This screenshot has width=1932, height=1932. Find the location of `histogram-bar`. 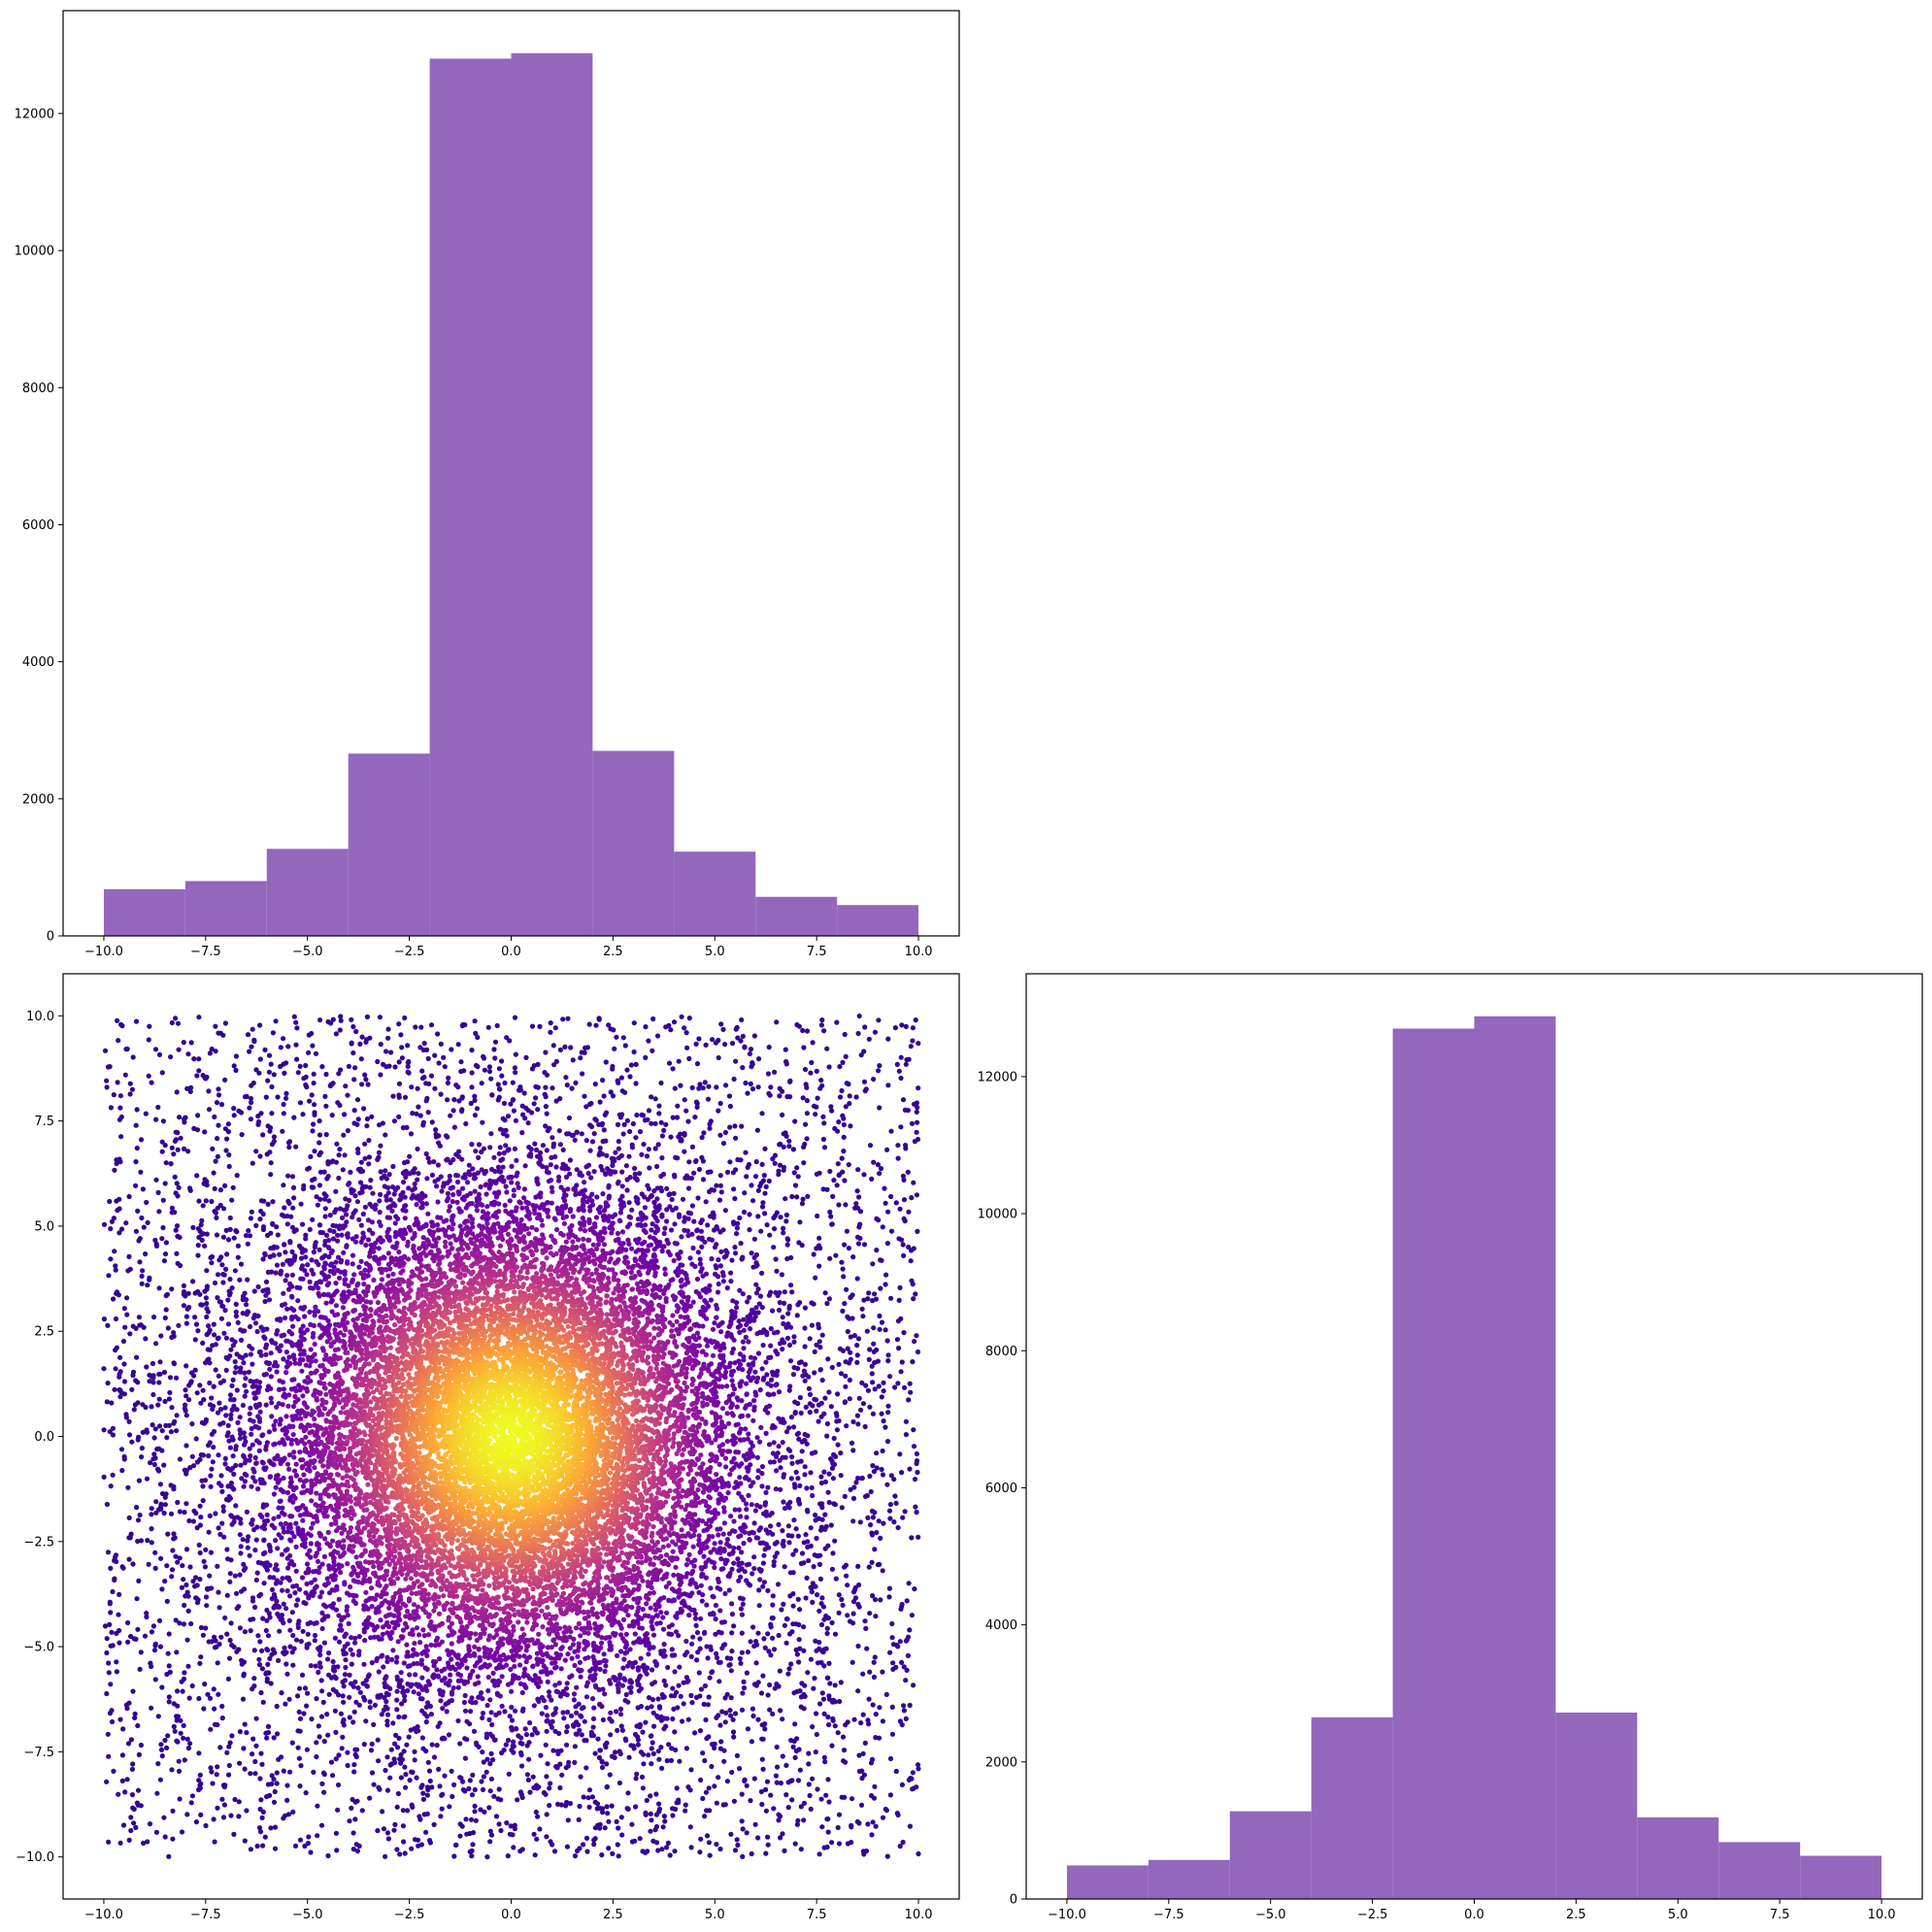

histogram-bar is located at coordinates (225, 908).